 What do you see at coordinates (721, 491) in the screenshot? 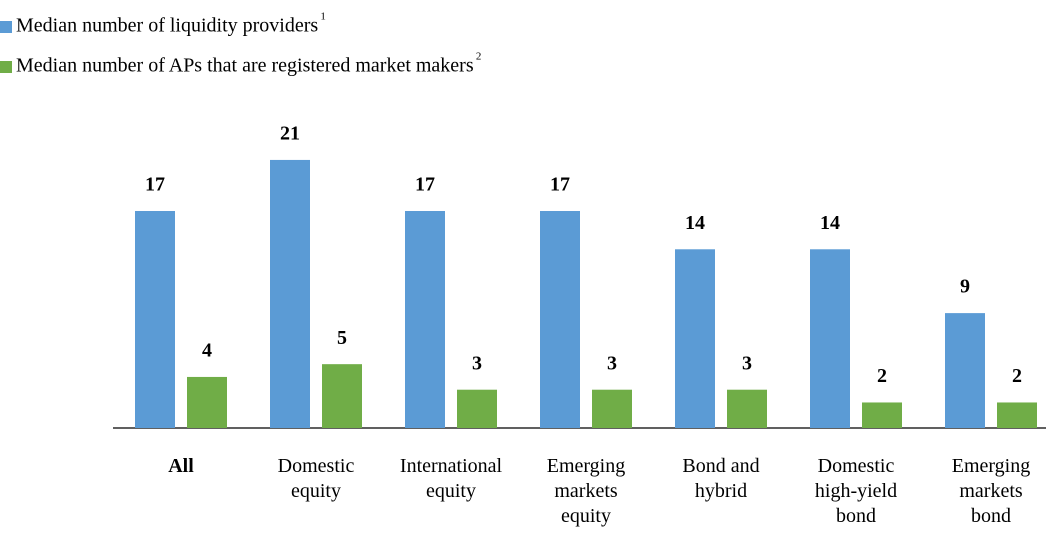
I see `x-tick-line: hybrid` at bounding box center [721, 491].